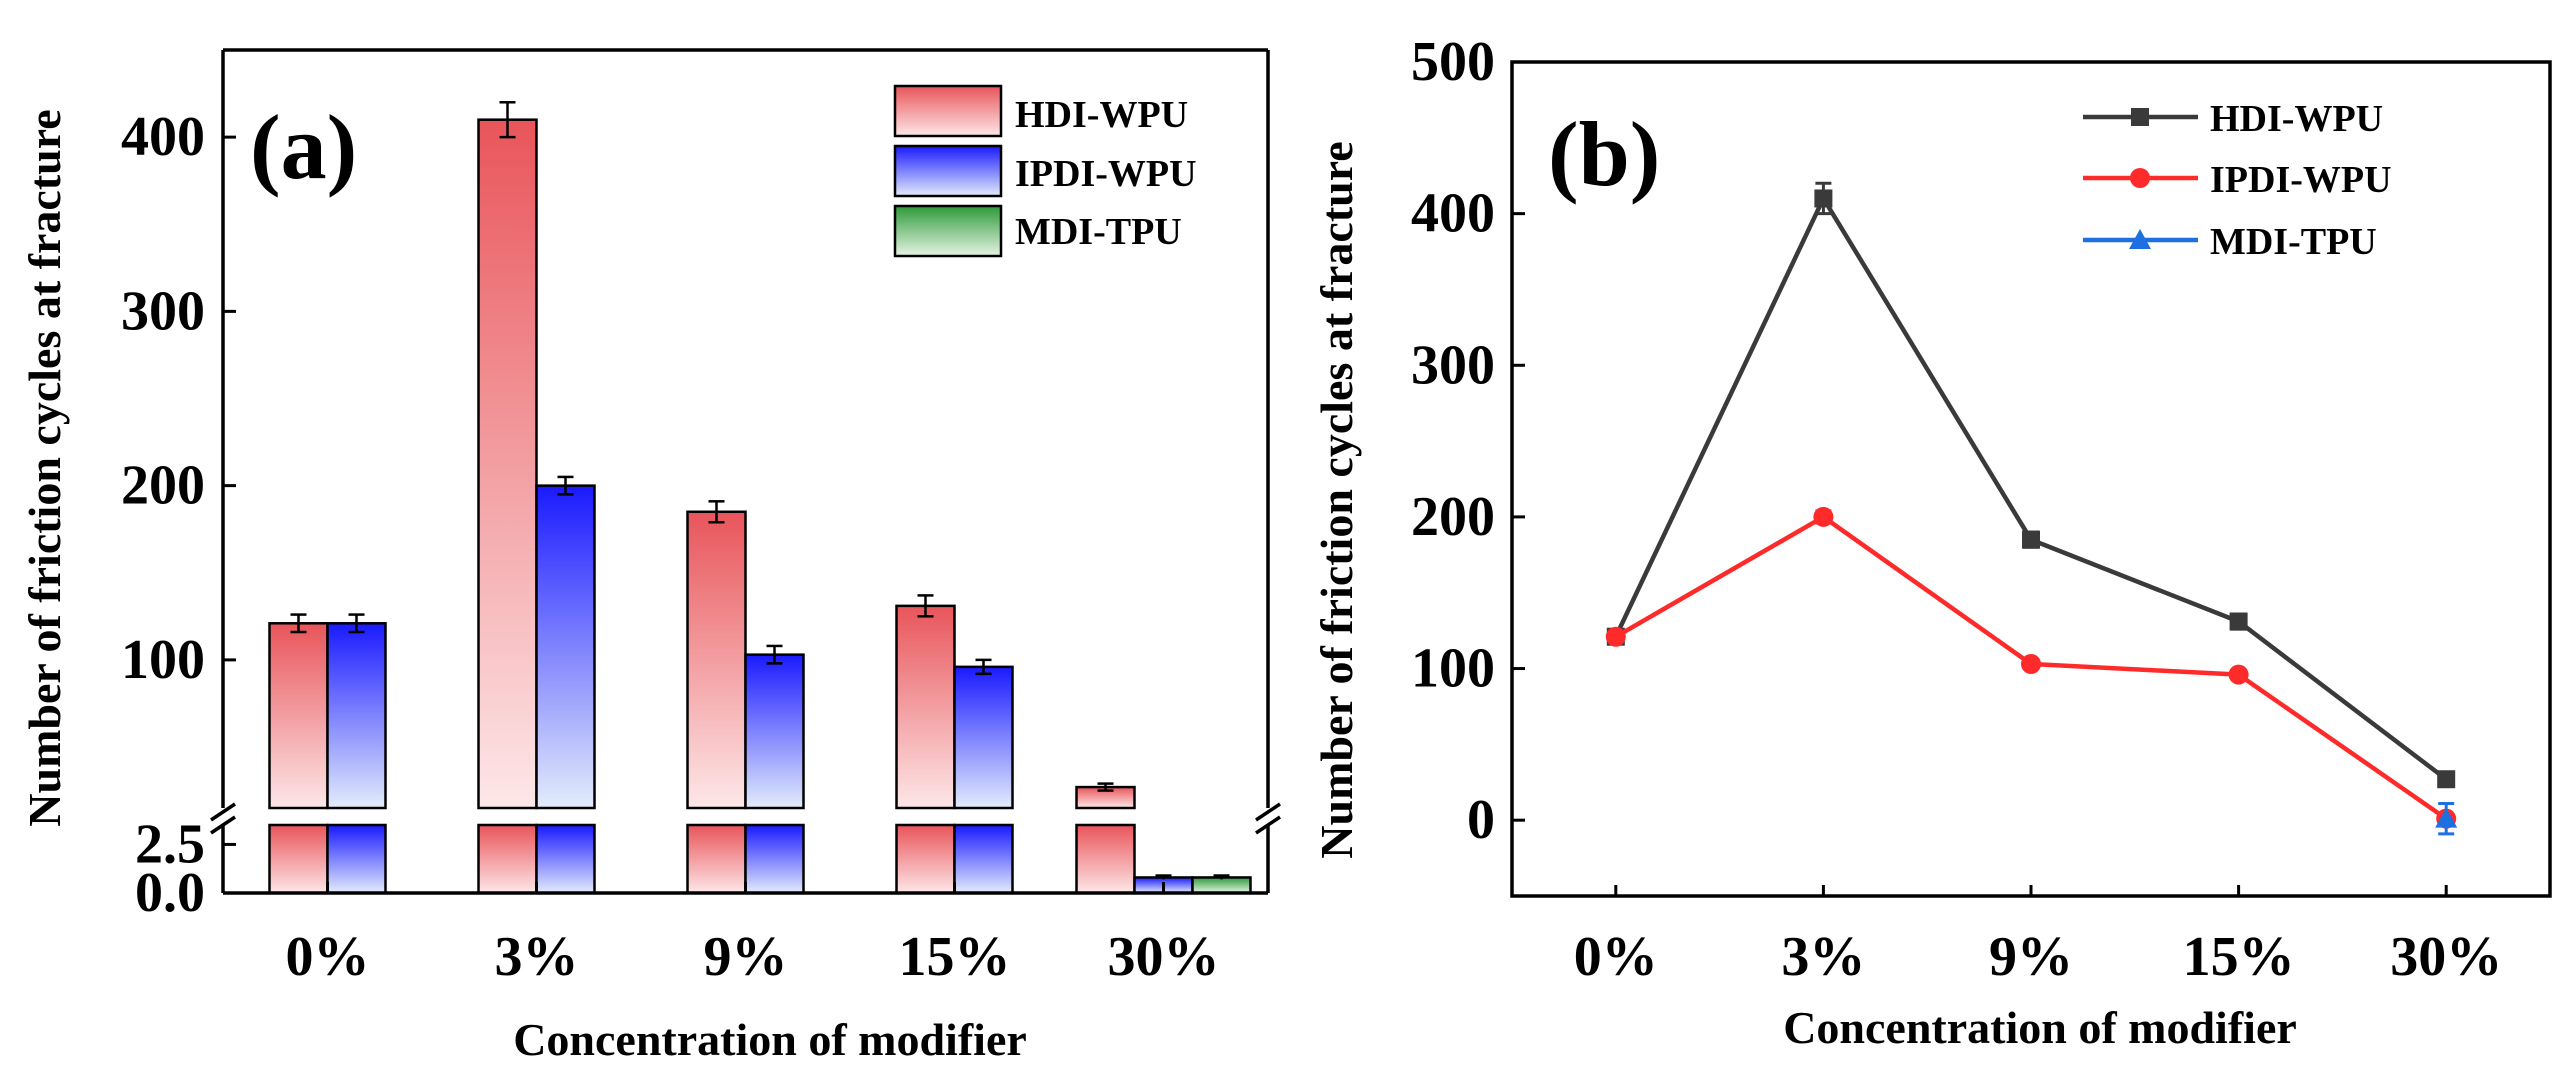 The height and width of the screenshot is (1077, 2572). What do you see at coordinates (1616, 957) in the screenshot?
I see `b-x-tick-label-0: 0%` at bounding box center [1616, 957].